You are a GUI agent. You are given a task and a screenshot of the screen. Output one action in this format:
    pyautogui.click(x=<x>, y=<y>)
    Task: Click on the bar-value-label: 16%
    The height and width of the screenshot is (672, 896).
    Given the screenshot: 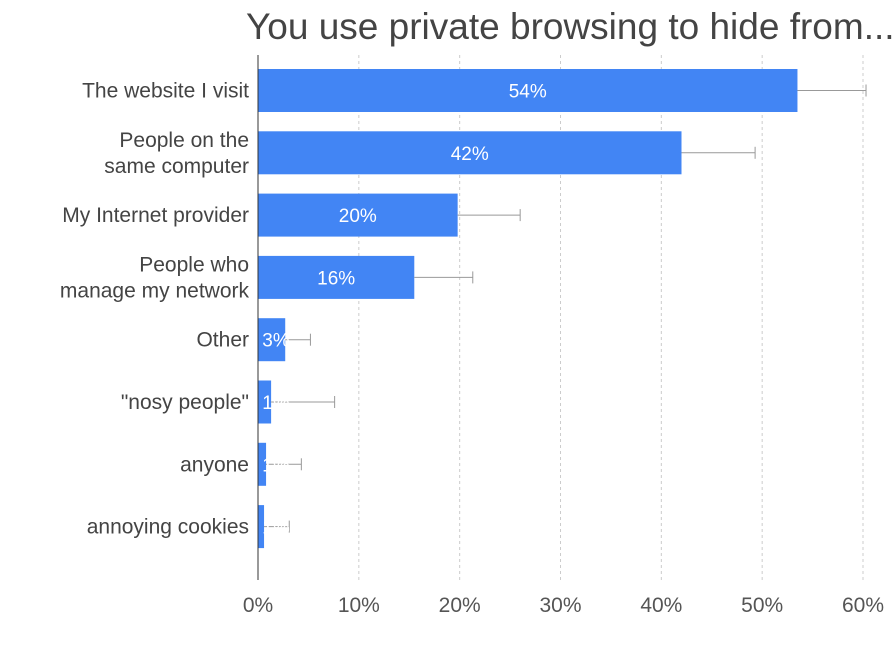 What is the action you would take?
    pyautogui.click(x=336, y=278)
    